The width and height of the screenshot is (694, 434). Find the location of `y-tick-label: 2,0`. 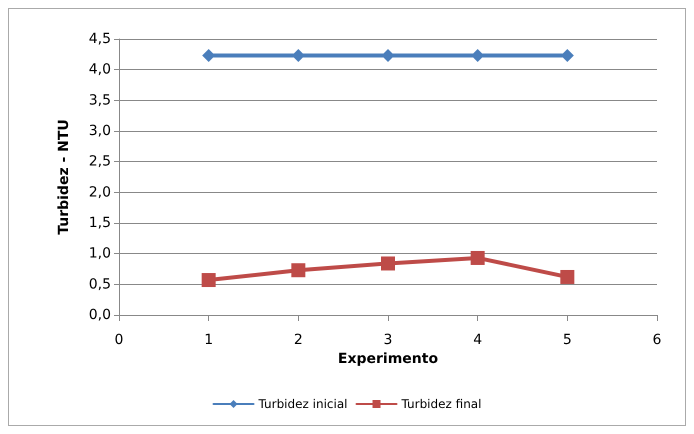

y-tick-label: 2,0 is located at coordinates (99, 192).